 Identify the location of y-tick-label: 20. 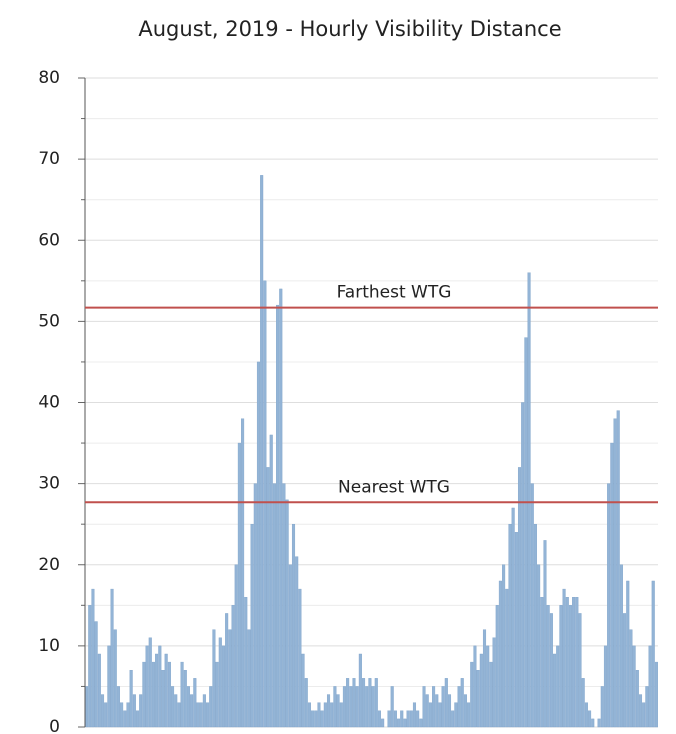
(49, 565).